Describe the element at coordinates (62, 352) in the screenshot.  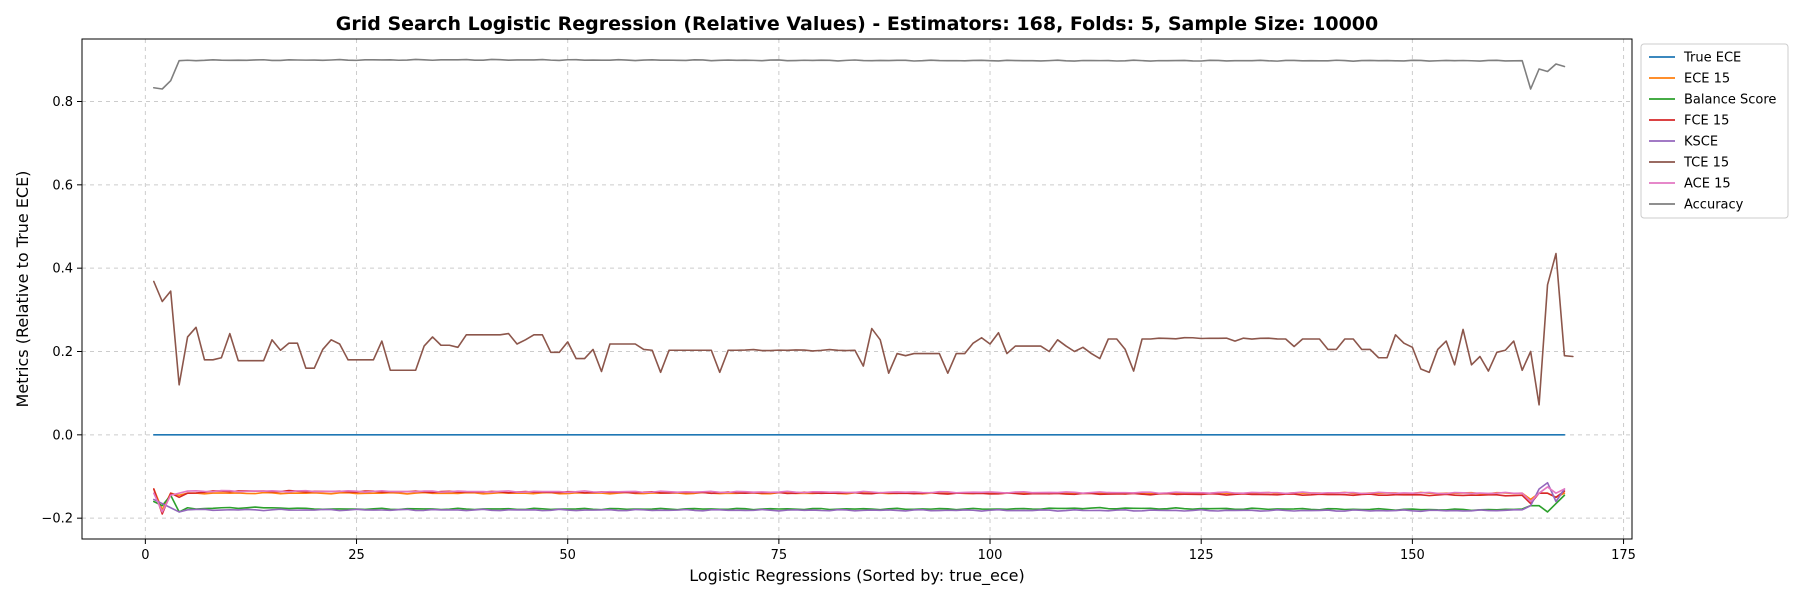
I see `y-tick-label: 0.2` at that location.